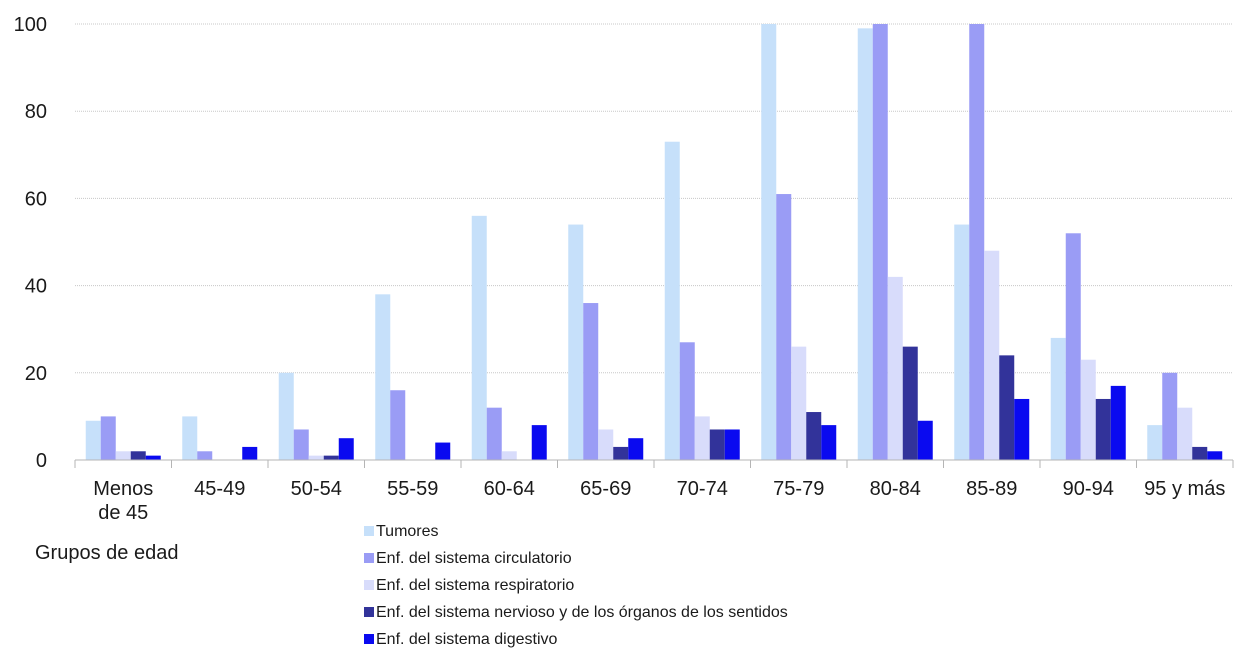 This screenshot has width=1234, height=659. What do you see at coordinates (702, 489) in the screenshot?
I see `x-tick-label: 70-74` at bounding box center [702, 489].